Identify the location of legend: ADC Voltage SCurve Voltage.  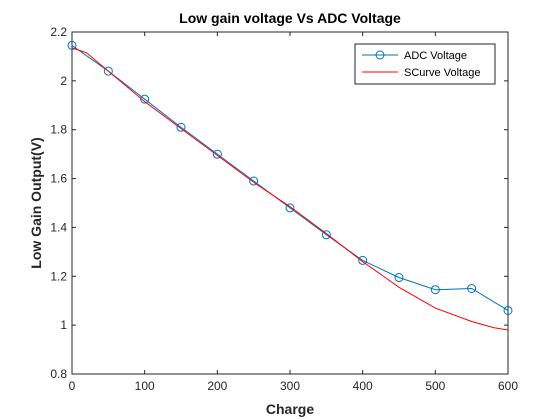
(425, 64).